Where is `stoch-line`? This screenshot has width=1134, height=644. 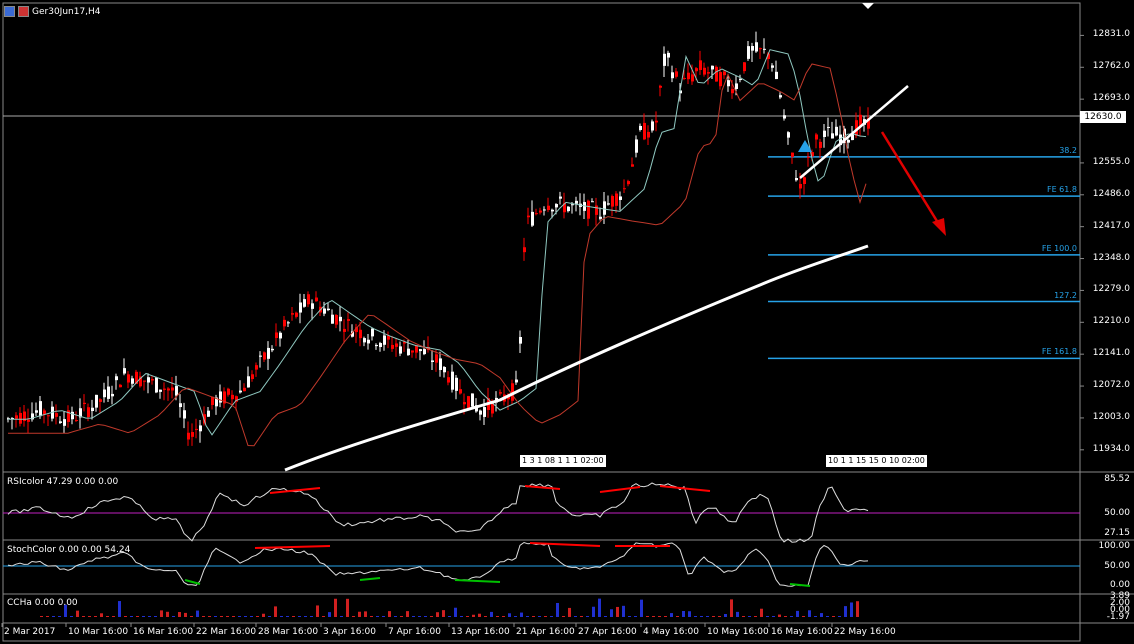 stoch-line is located at coordinates (438, 564).